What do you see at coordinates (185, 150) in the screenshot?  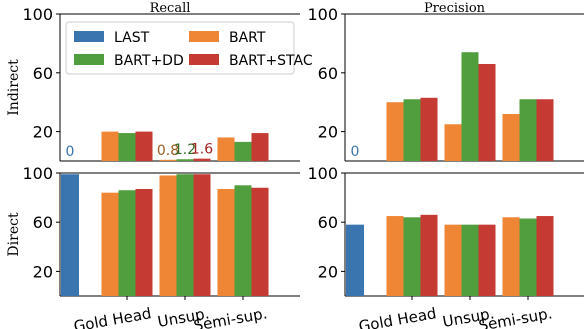 I see `data-label: 1.2` at bounding box center [185, 150].